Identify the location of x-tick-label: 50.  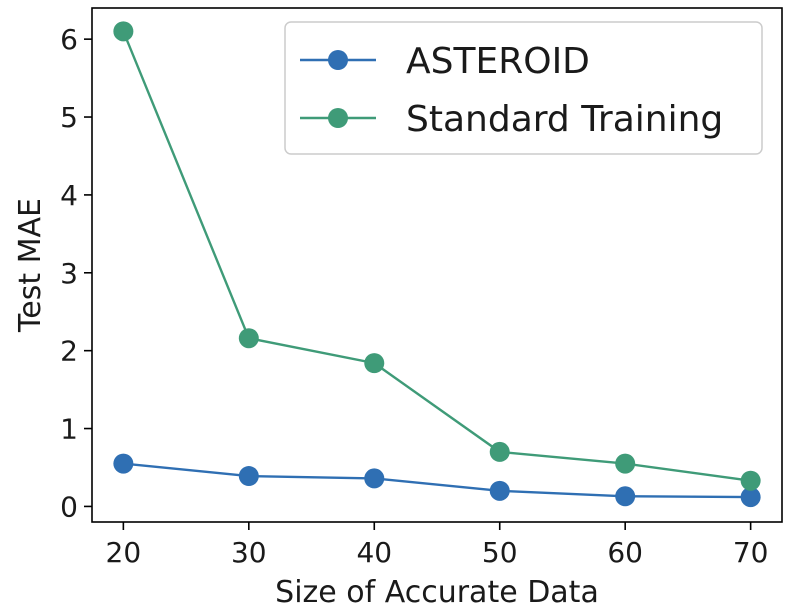
(500, 552).